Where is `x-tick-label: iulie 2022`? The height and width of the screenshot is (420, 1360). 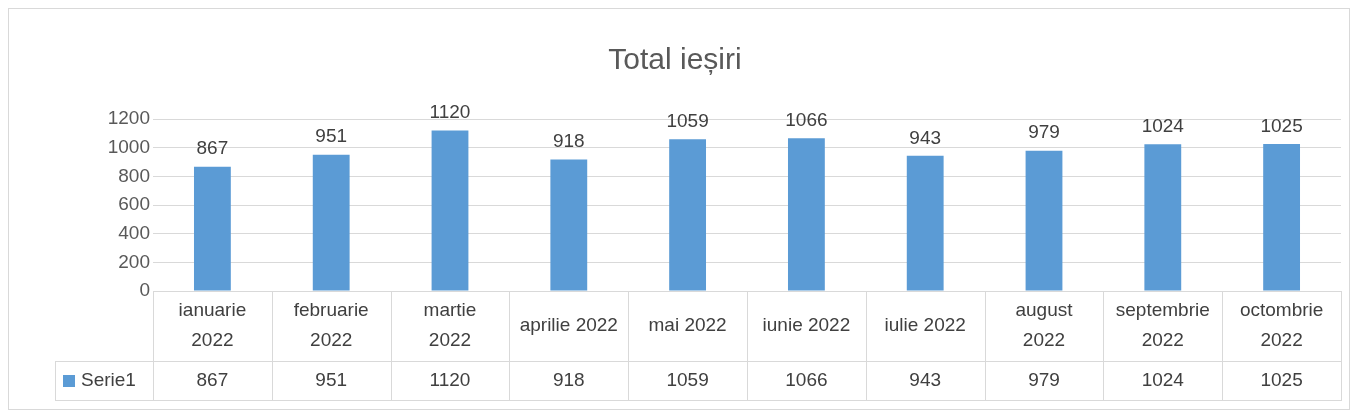 x-tick-label: iulie 2022 is located at coordinates (925, 325).